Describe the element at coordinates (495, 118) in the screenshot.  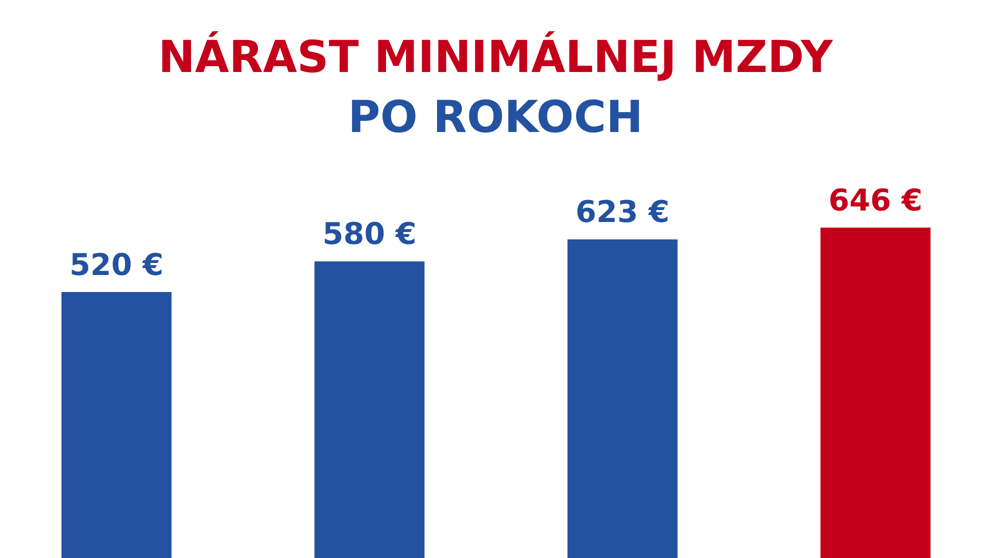
I see `chart-subtitle: PO ROKOCH` at that location.